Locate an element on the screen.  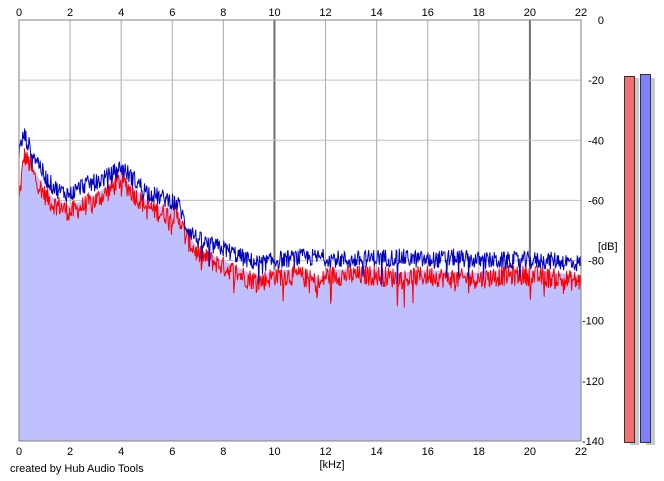
x-tick-label-bottom: 14 is located at coordinates (377, 452).